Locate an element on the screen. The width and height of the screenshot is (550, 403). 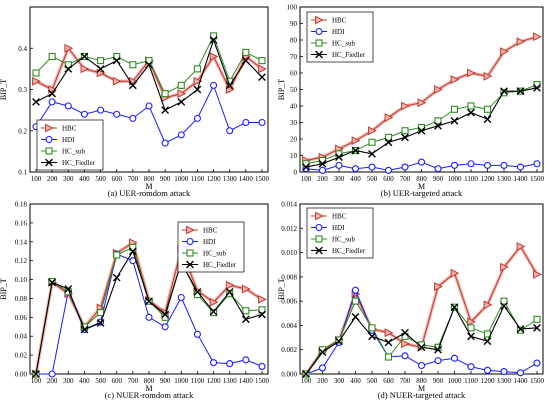
y-tick-label: 0.10 is located at coordinates (21, 280).